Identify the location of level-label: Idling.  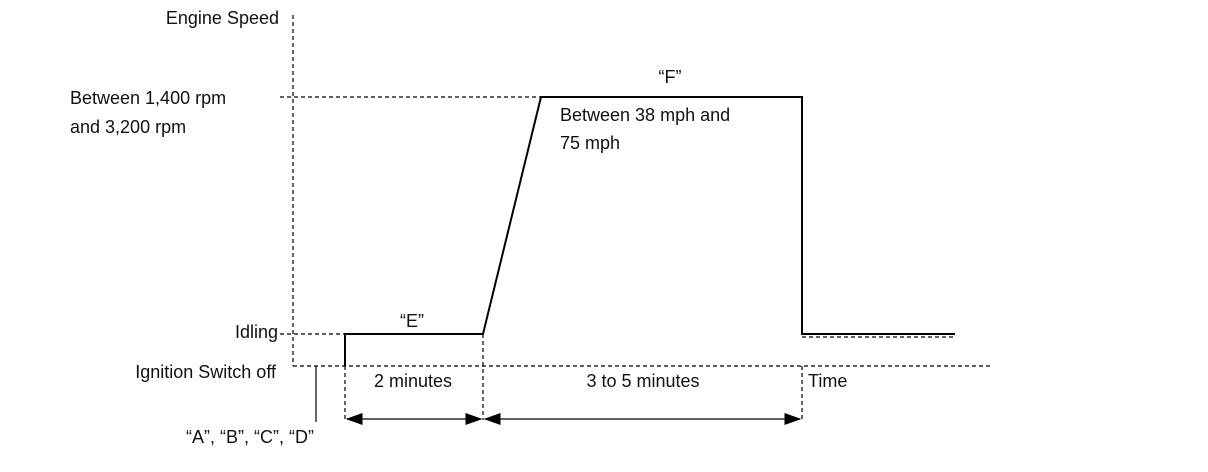
(256, 332).